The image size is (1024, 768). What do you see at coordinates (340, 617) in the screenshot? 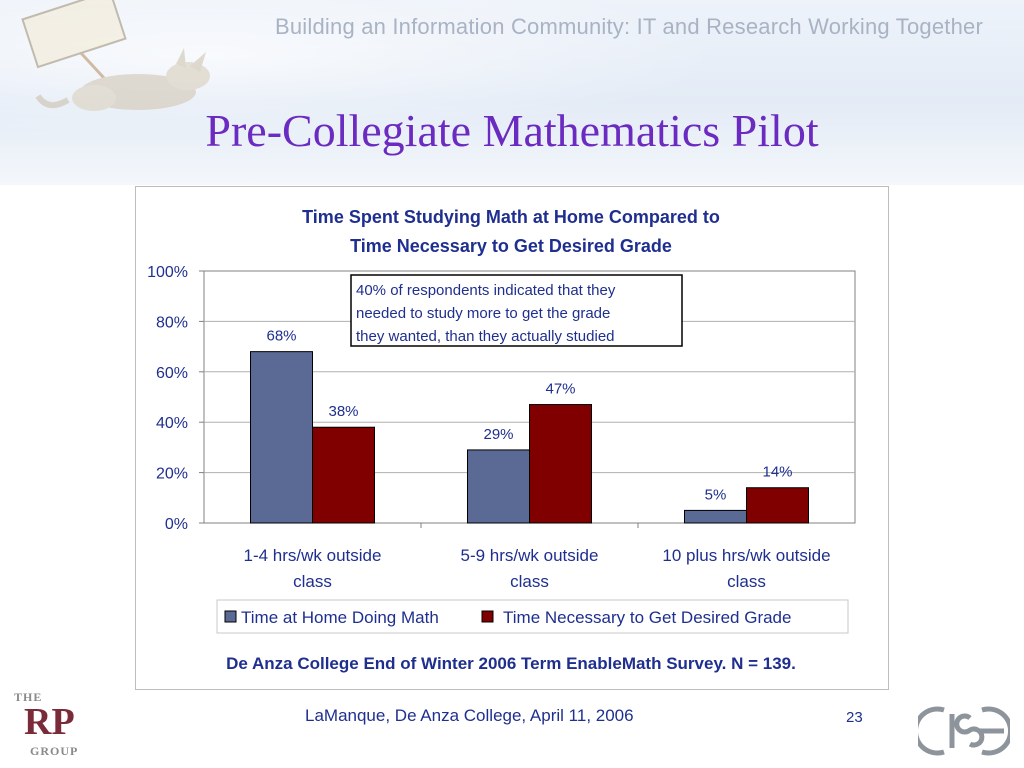
I see `legend-label: Time at Home Doing Math` at bounding box center [340, 617].